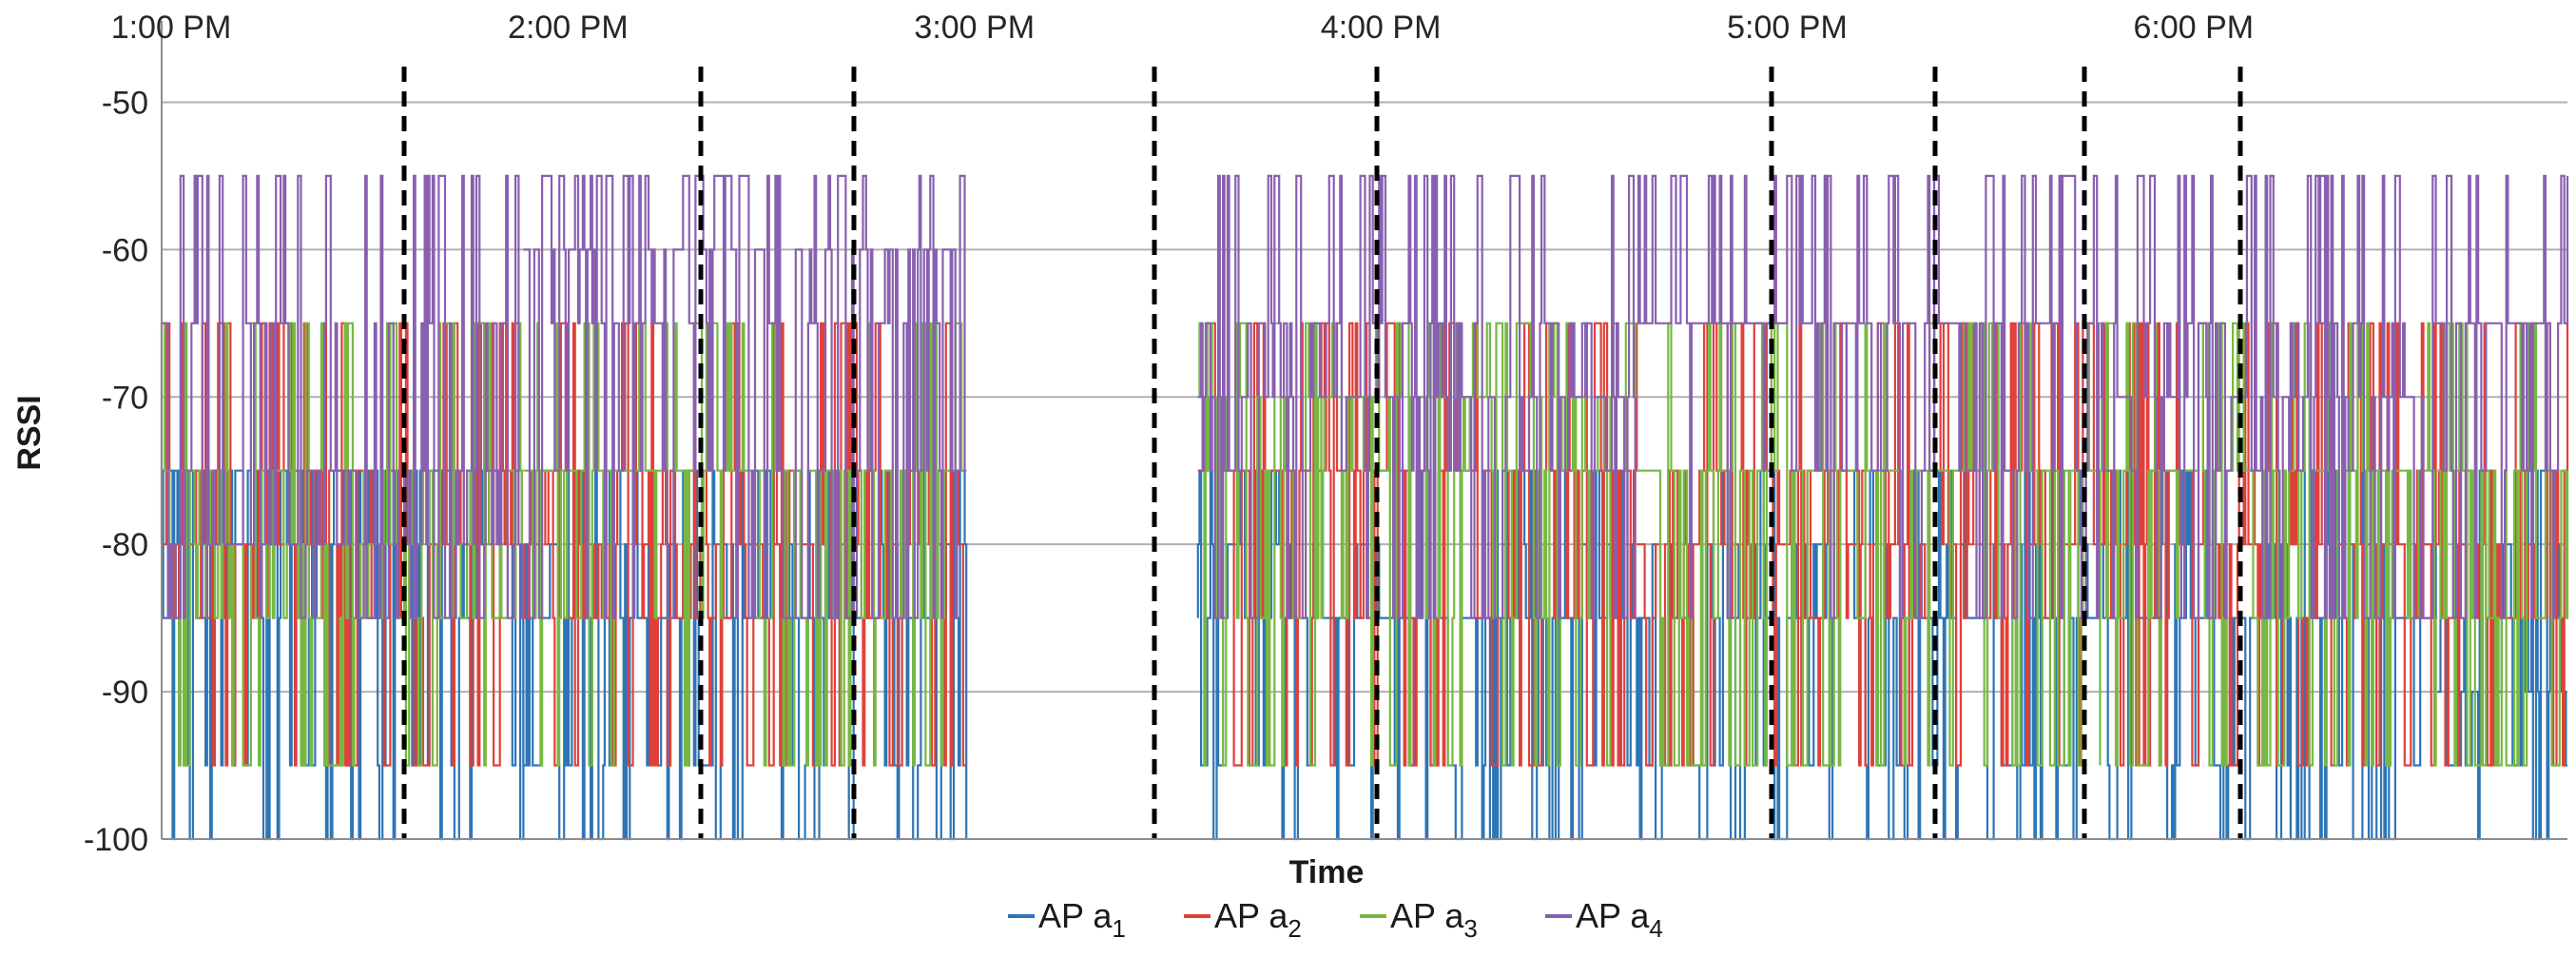 The width and height of the screenshot is (2576, 958). I want to click on x-tick-label: 1:00 PM, so click(171, 28).